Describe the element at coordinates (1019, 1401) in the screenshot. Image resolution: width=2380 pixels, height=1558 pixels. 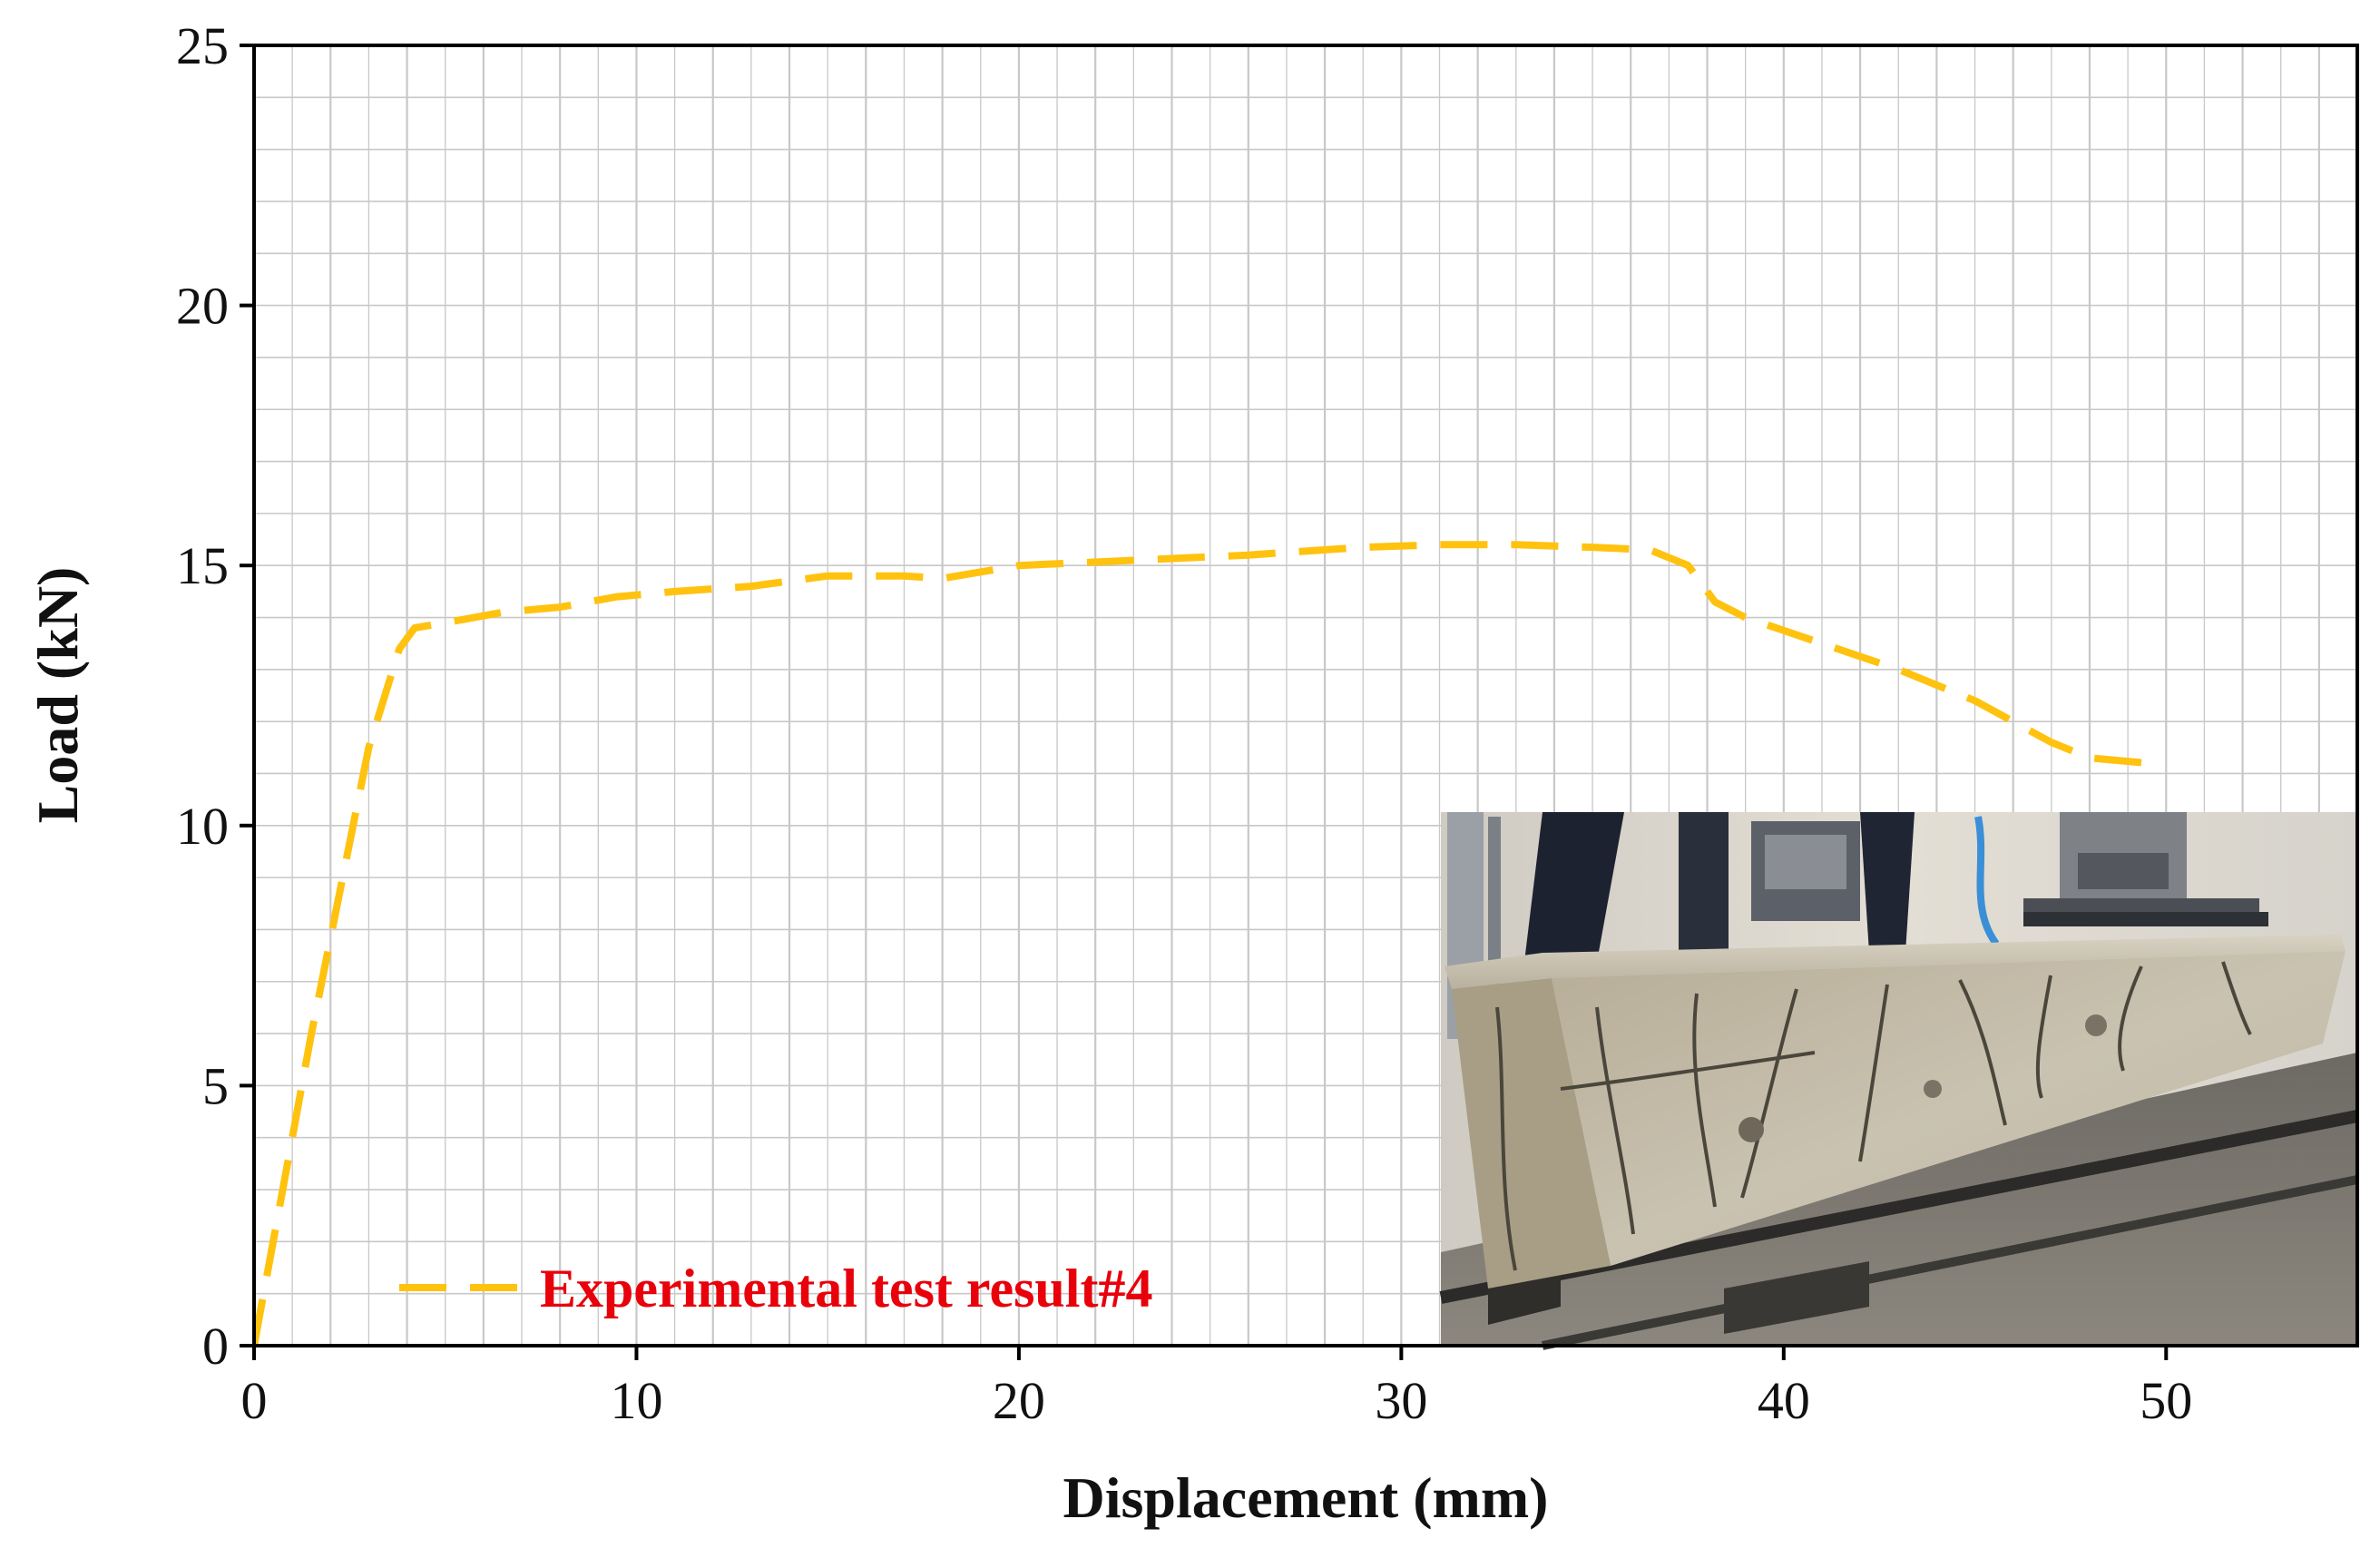
I see `x-tick-label: 20` at that location.